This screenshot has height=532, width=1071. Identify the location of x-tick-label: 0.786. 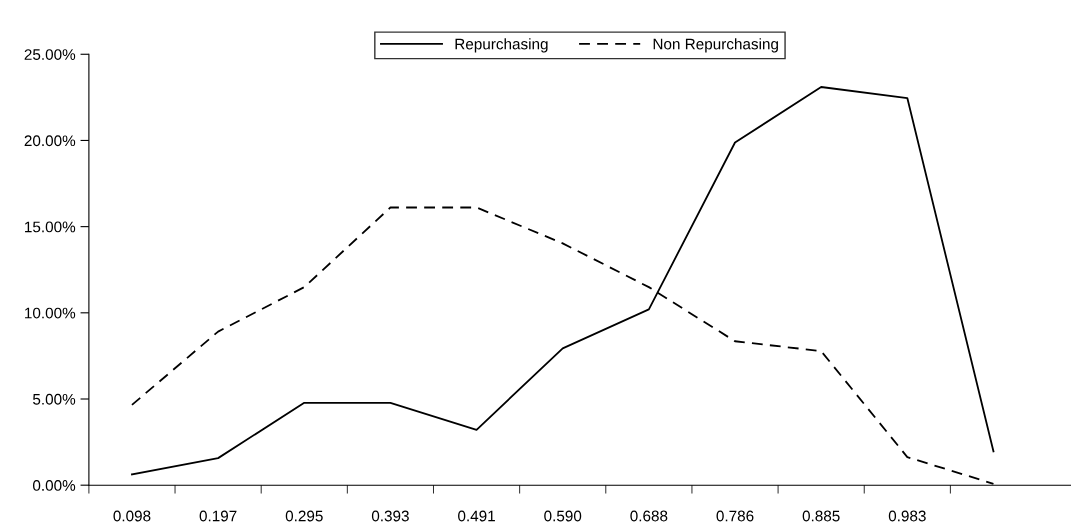
(735, 516).